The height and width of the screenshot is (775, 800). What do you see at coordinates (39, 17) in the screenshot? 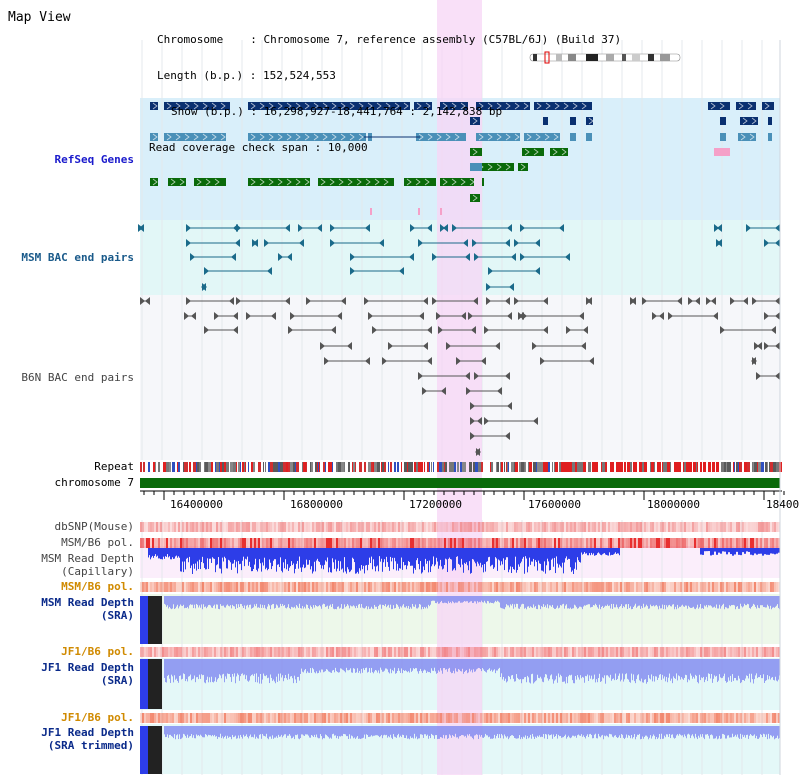
I see `page-title: Map View` at bounding box center [39, 17].